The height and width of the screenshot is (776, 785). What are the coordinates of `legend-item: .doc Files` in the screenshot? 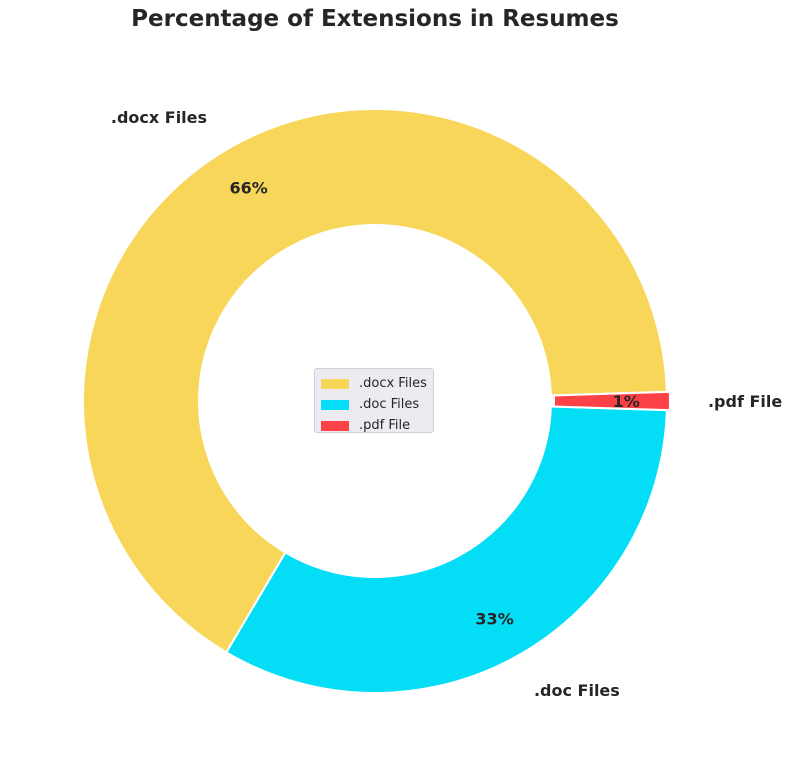 It's located at (374, 404).